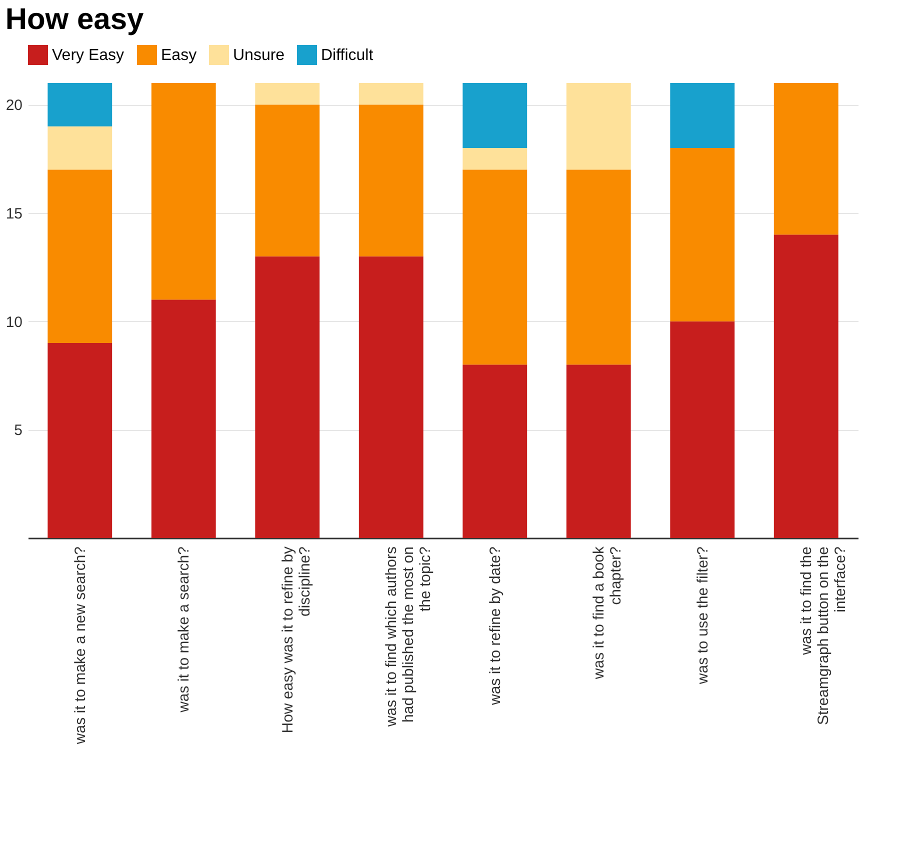 The height and width of the screenshot is (852, 902). What do you see at coordinates (74, 19) in the screenshot?
I see `chart-title: How easy` at bounding box center [74, 19].